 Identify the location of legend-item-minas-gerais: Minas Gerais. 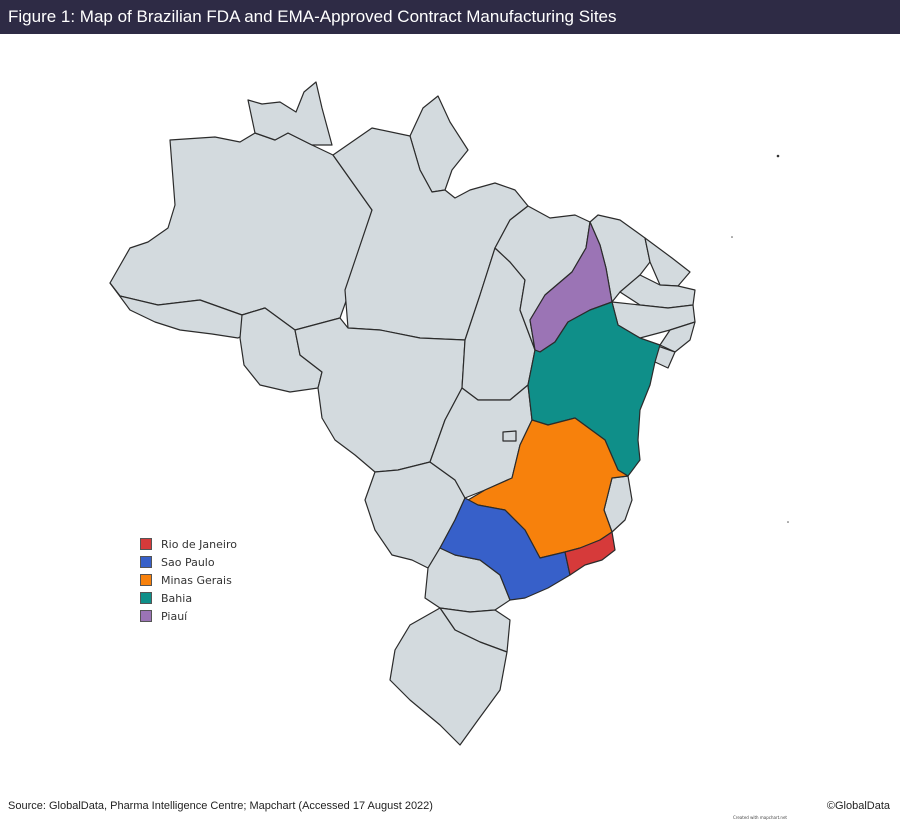
(188, 580).